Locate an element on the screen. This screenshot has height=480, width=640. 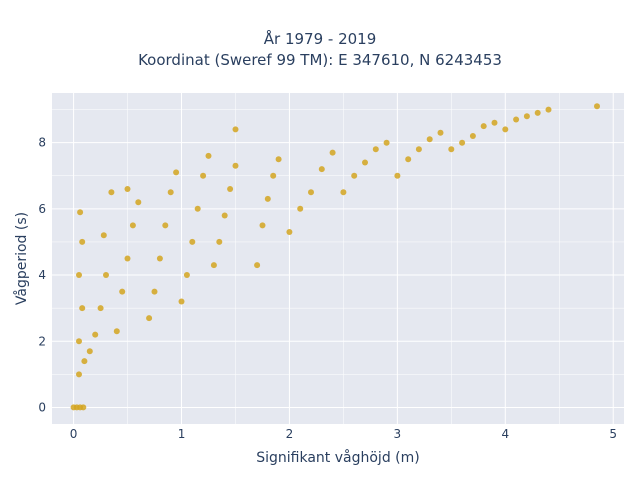
x-tick-label: 5 is located at coordinates (613, 434).